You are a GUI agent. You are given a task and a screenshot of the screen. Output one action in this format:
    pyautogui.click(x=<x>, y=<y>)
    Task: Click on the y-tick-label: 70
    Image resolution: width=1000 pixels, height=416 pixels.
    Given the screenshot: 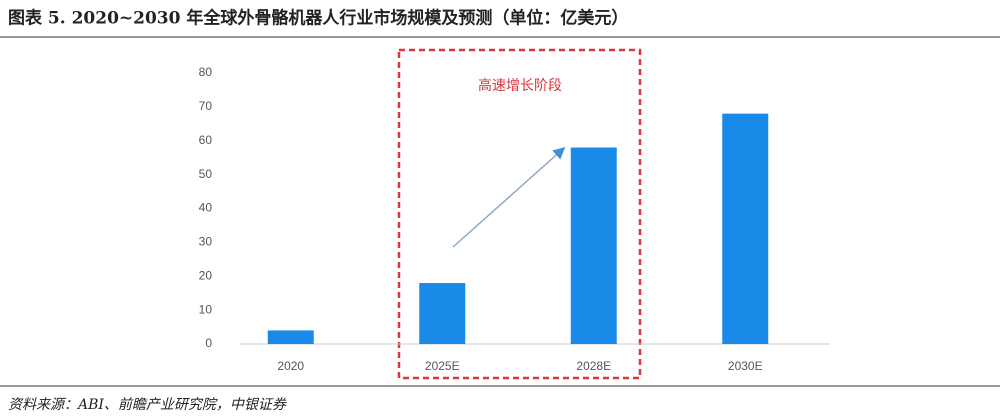 What is the action you would take?
    pyautogui.click(x=206, y=106)
    